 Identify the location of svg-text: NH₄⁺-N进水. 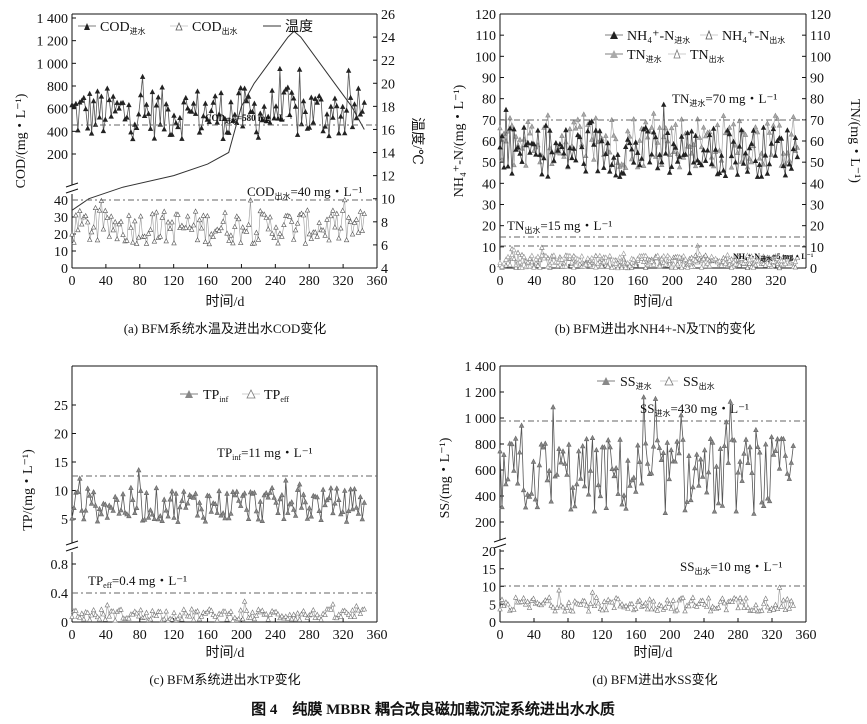
(658, 37).